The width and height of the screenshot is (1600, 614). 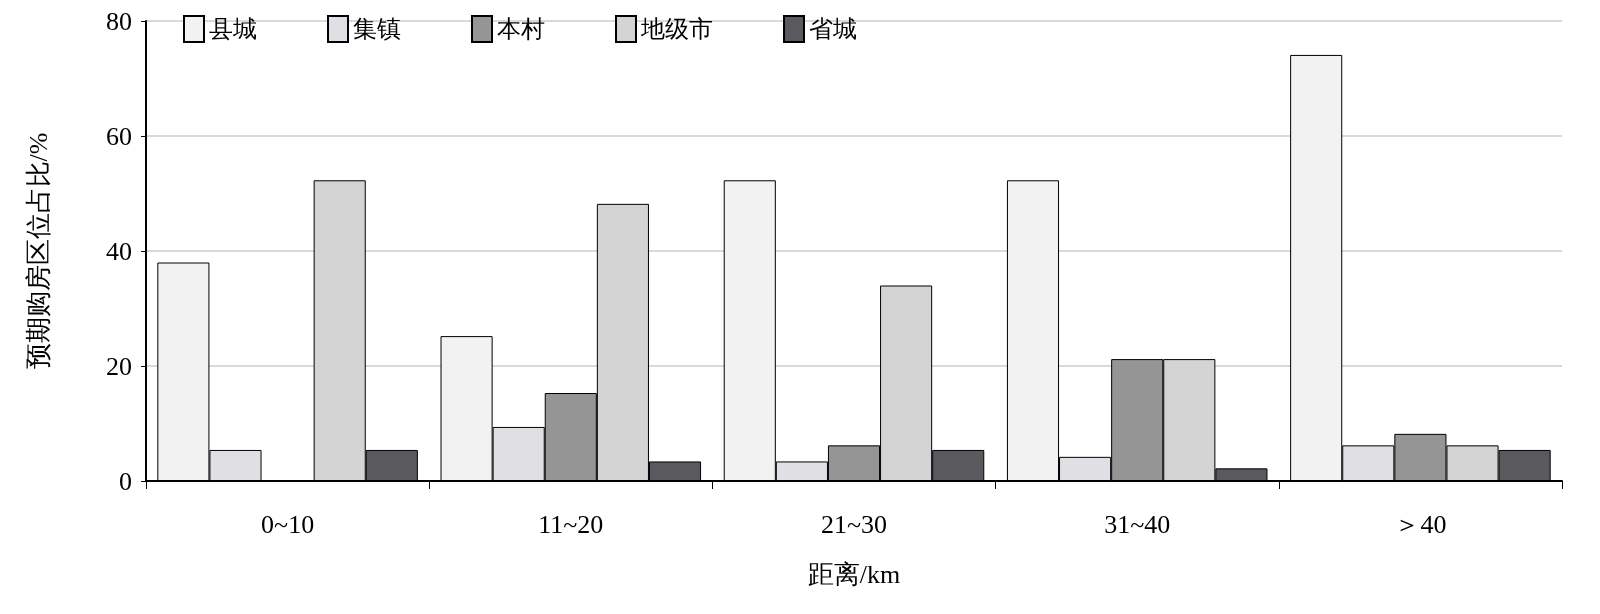 What do you see at coordinates (119, 136) in the screenshot?
I see `y-tick-label: 60` at bounding box center [119, 136].